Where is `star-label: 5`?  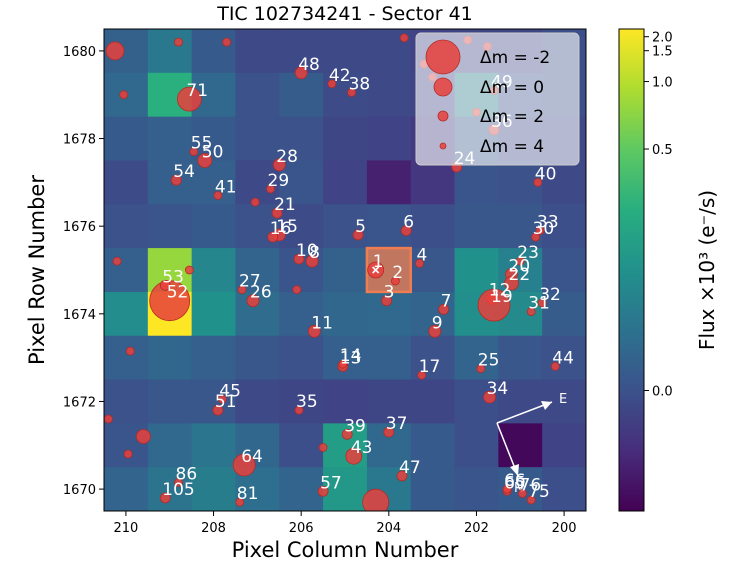 star-label: 5 is located at coordinates (360, 227).